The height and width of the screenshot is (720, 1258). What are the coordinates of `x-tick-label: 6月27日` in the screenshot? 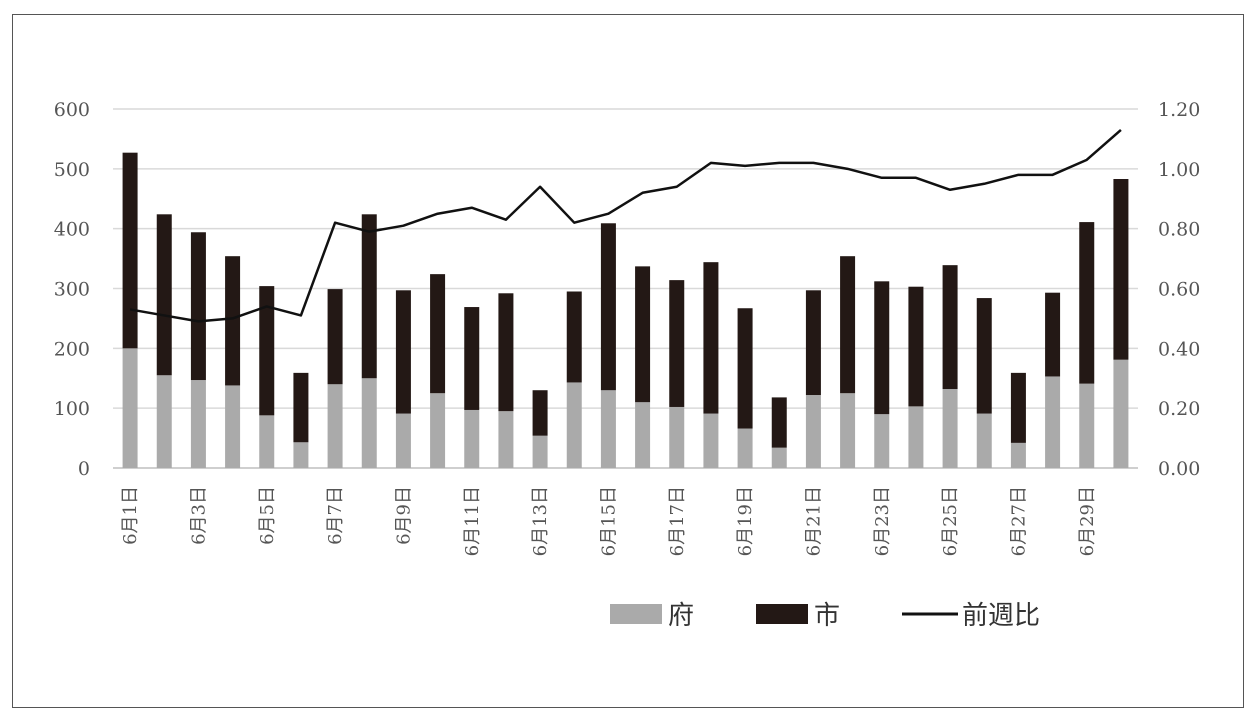 It's located at (1018, 521).